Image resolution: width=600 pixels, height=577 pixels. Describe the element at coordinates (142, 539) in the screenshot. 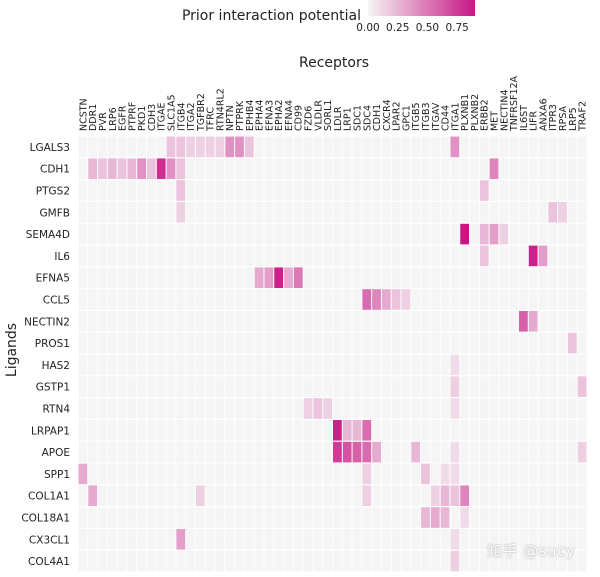

I see `heatmap-cell-CX3CL1-PKD1` at that location.